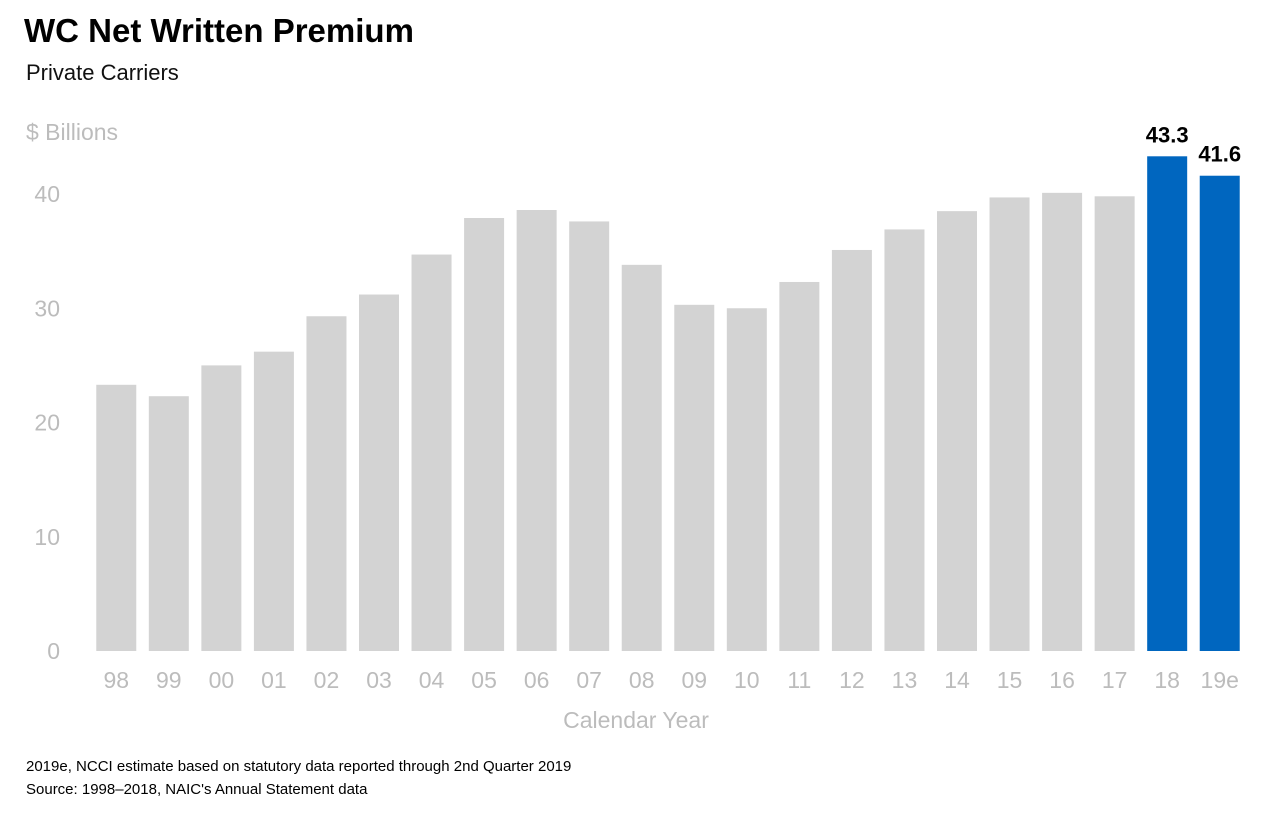 The image size is (1262, 827). Describe the element at coordinates (957, 680) in the screenshot. I see `x-tick-label: 14` at that location.